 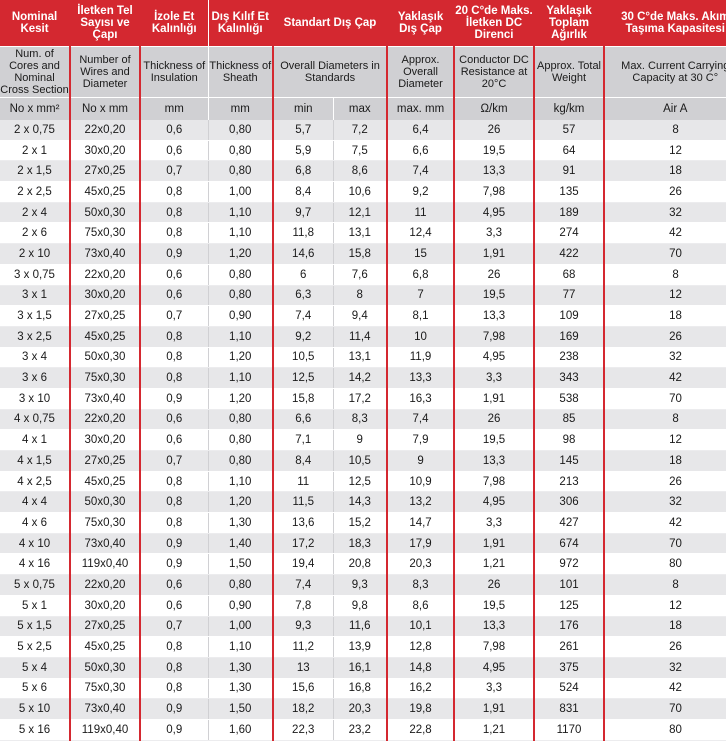 I want to click on table-row: 4 x 4 50x0,30 0,8 1,20 11,5 14,3 13,2 4,95 306 32, so click(x=363, y=502).